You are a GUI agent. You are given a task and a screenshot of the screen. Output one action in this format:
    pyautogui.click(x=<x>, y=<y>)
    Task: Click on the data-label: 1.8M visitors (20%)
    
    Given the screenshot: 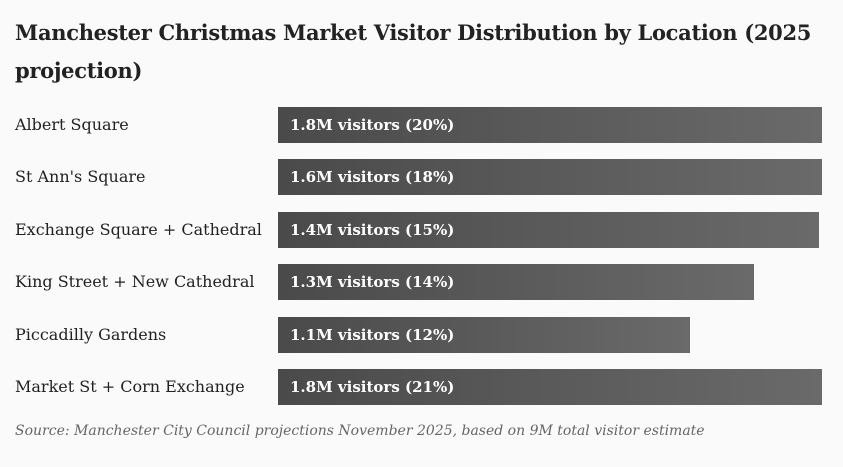 What is the action you would take?
    pyautogui.click(x=372, y=125)
    